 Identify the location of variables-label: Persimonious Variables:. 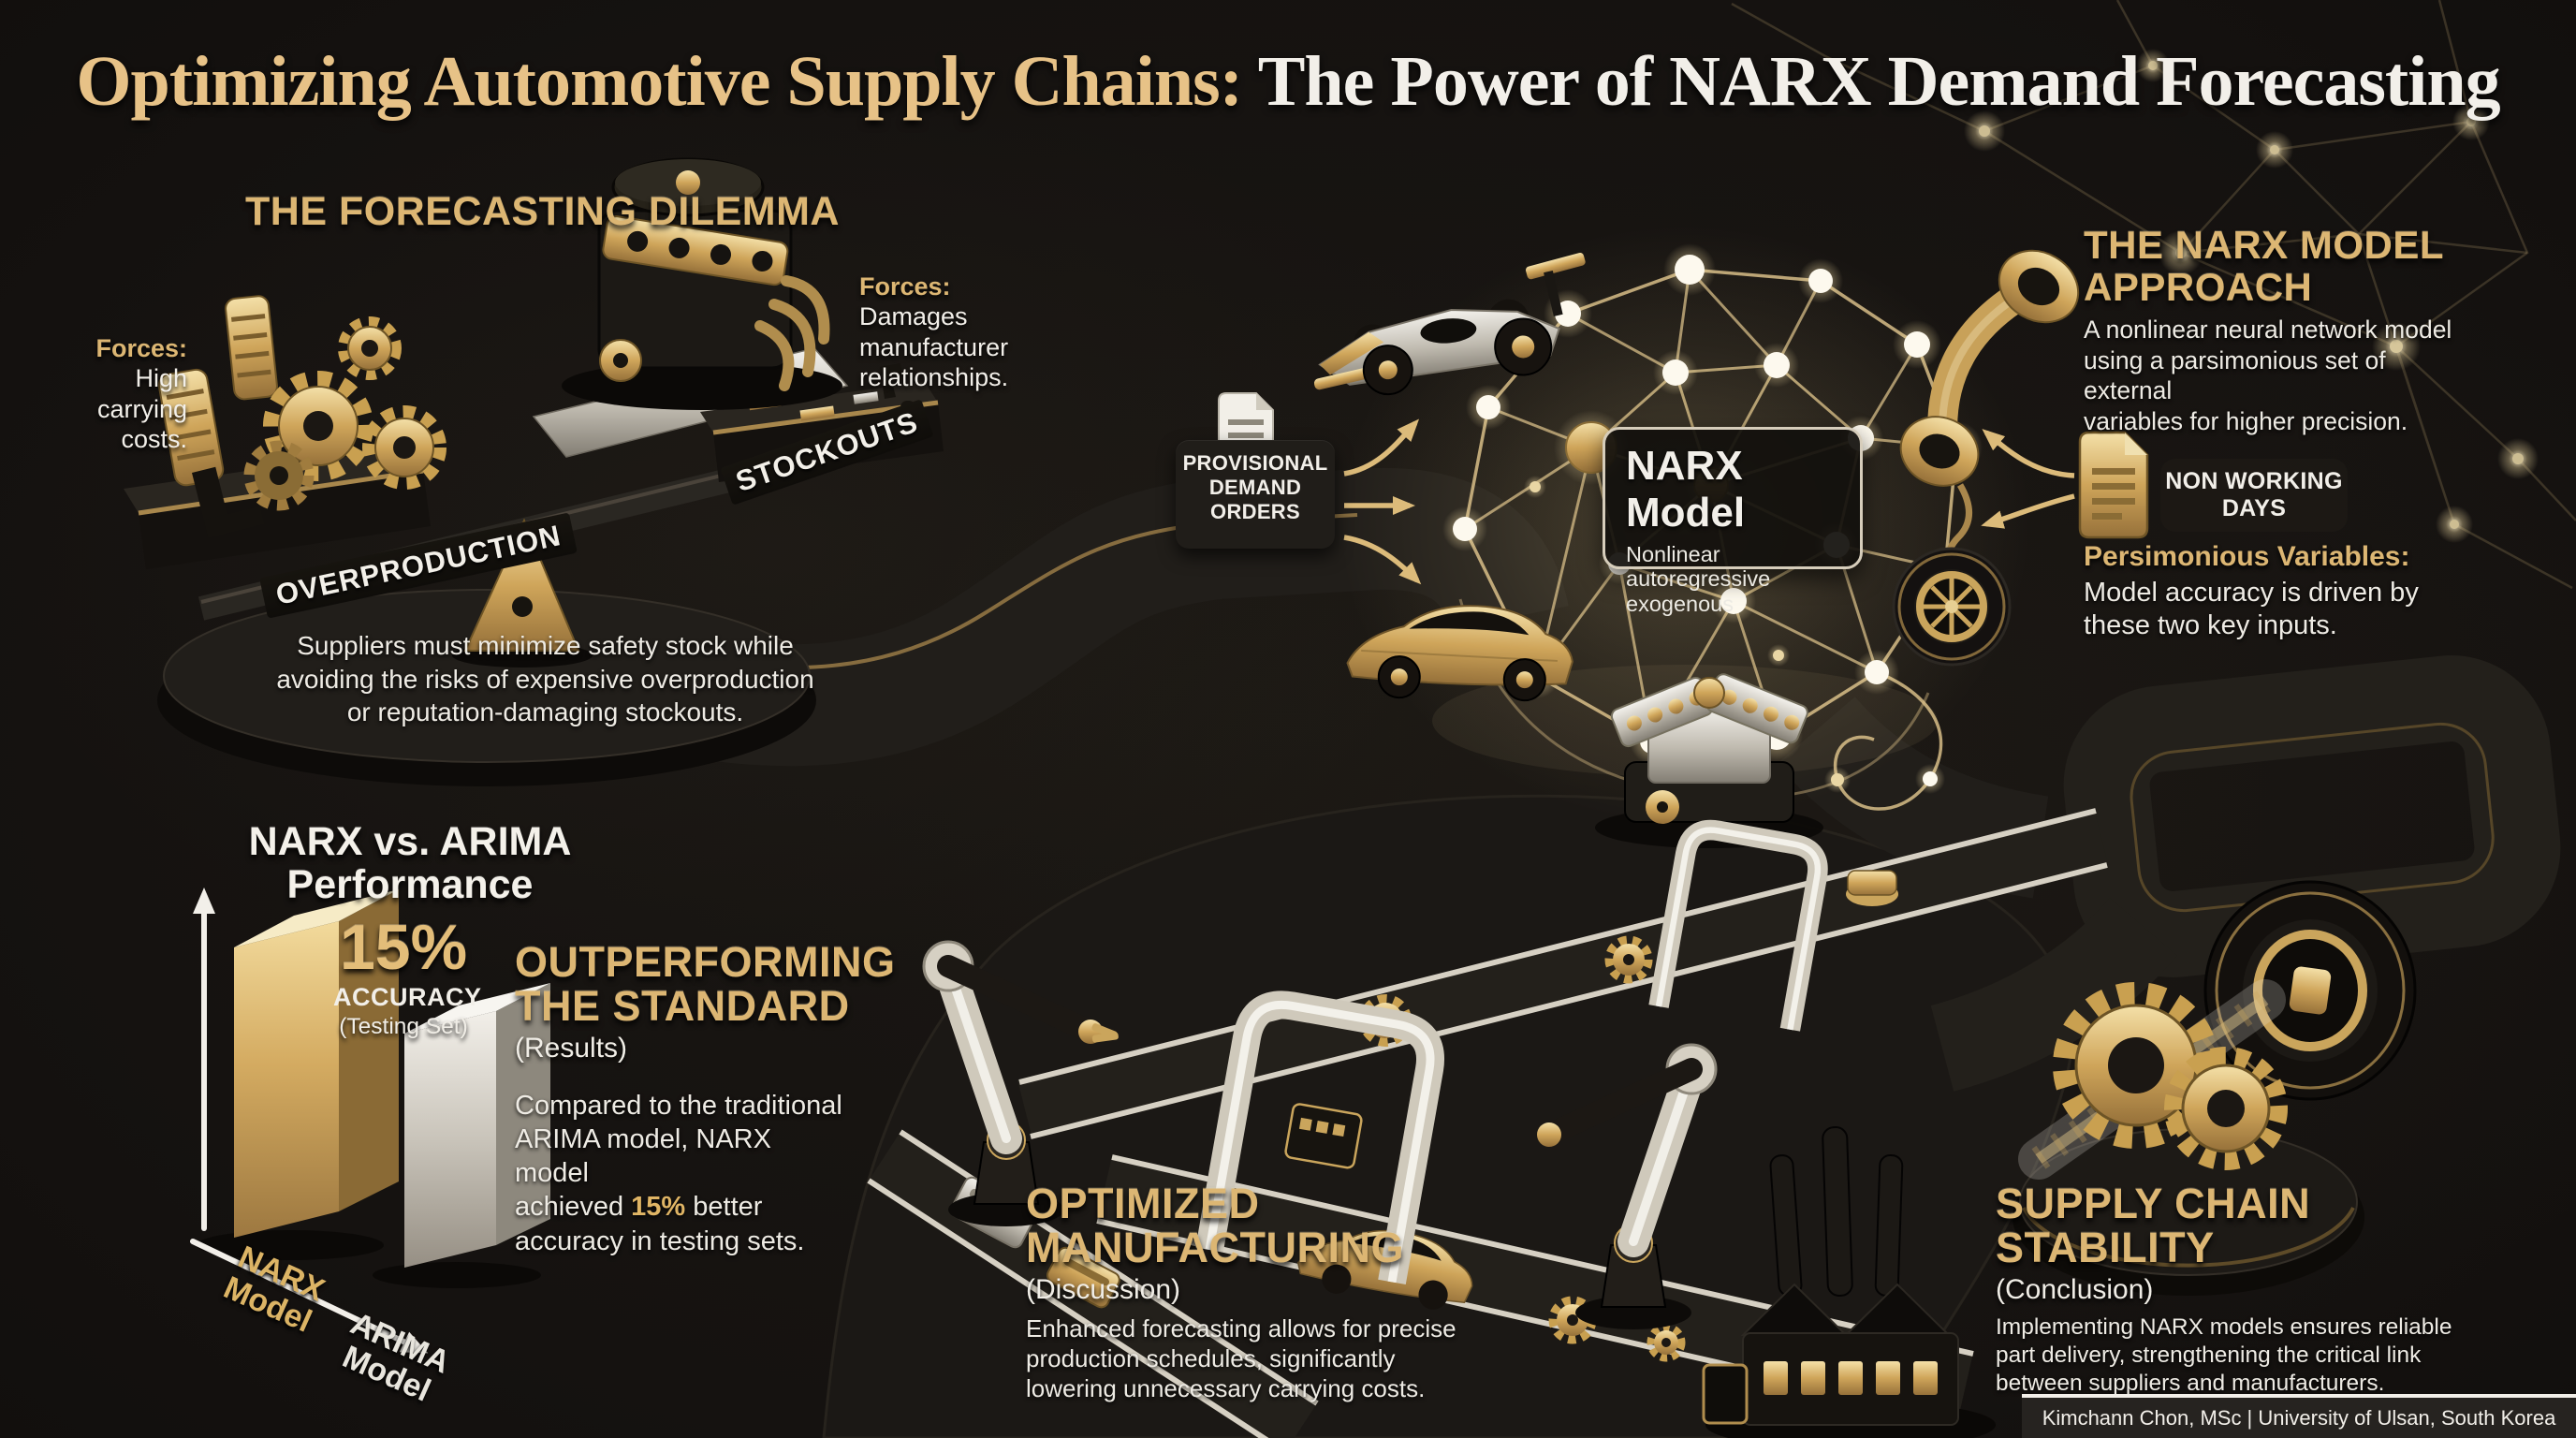
(2247, 556).